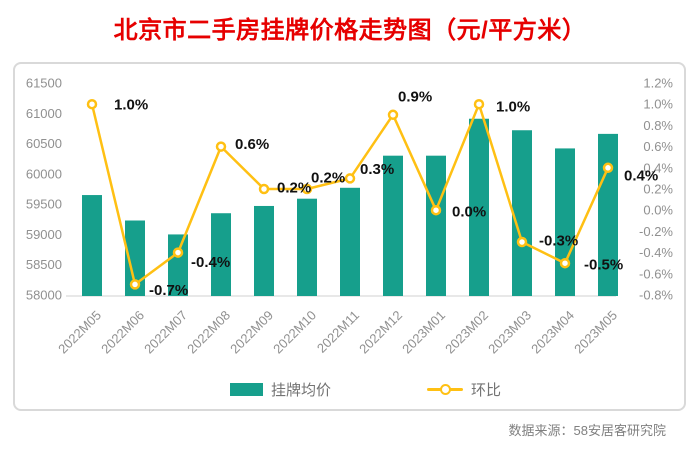  Describe the element at coordinates (350, 30) in the screenshot. I see `chart-title: 北京市二手房挂牌价格走势图（元/平方米）` at that location.